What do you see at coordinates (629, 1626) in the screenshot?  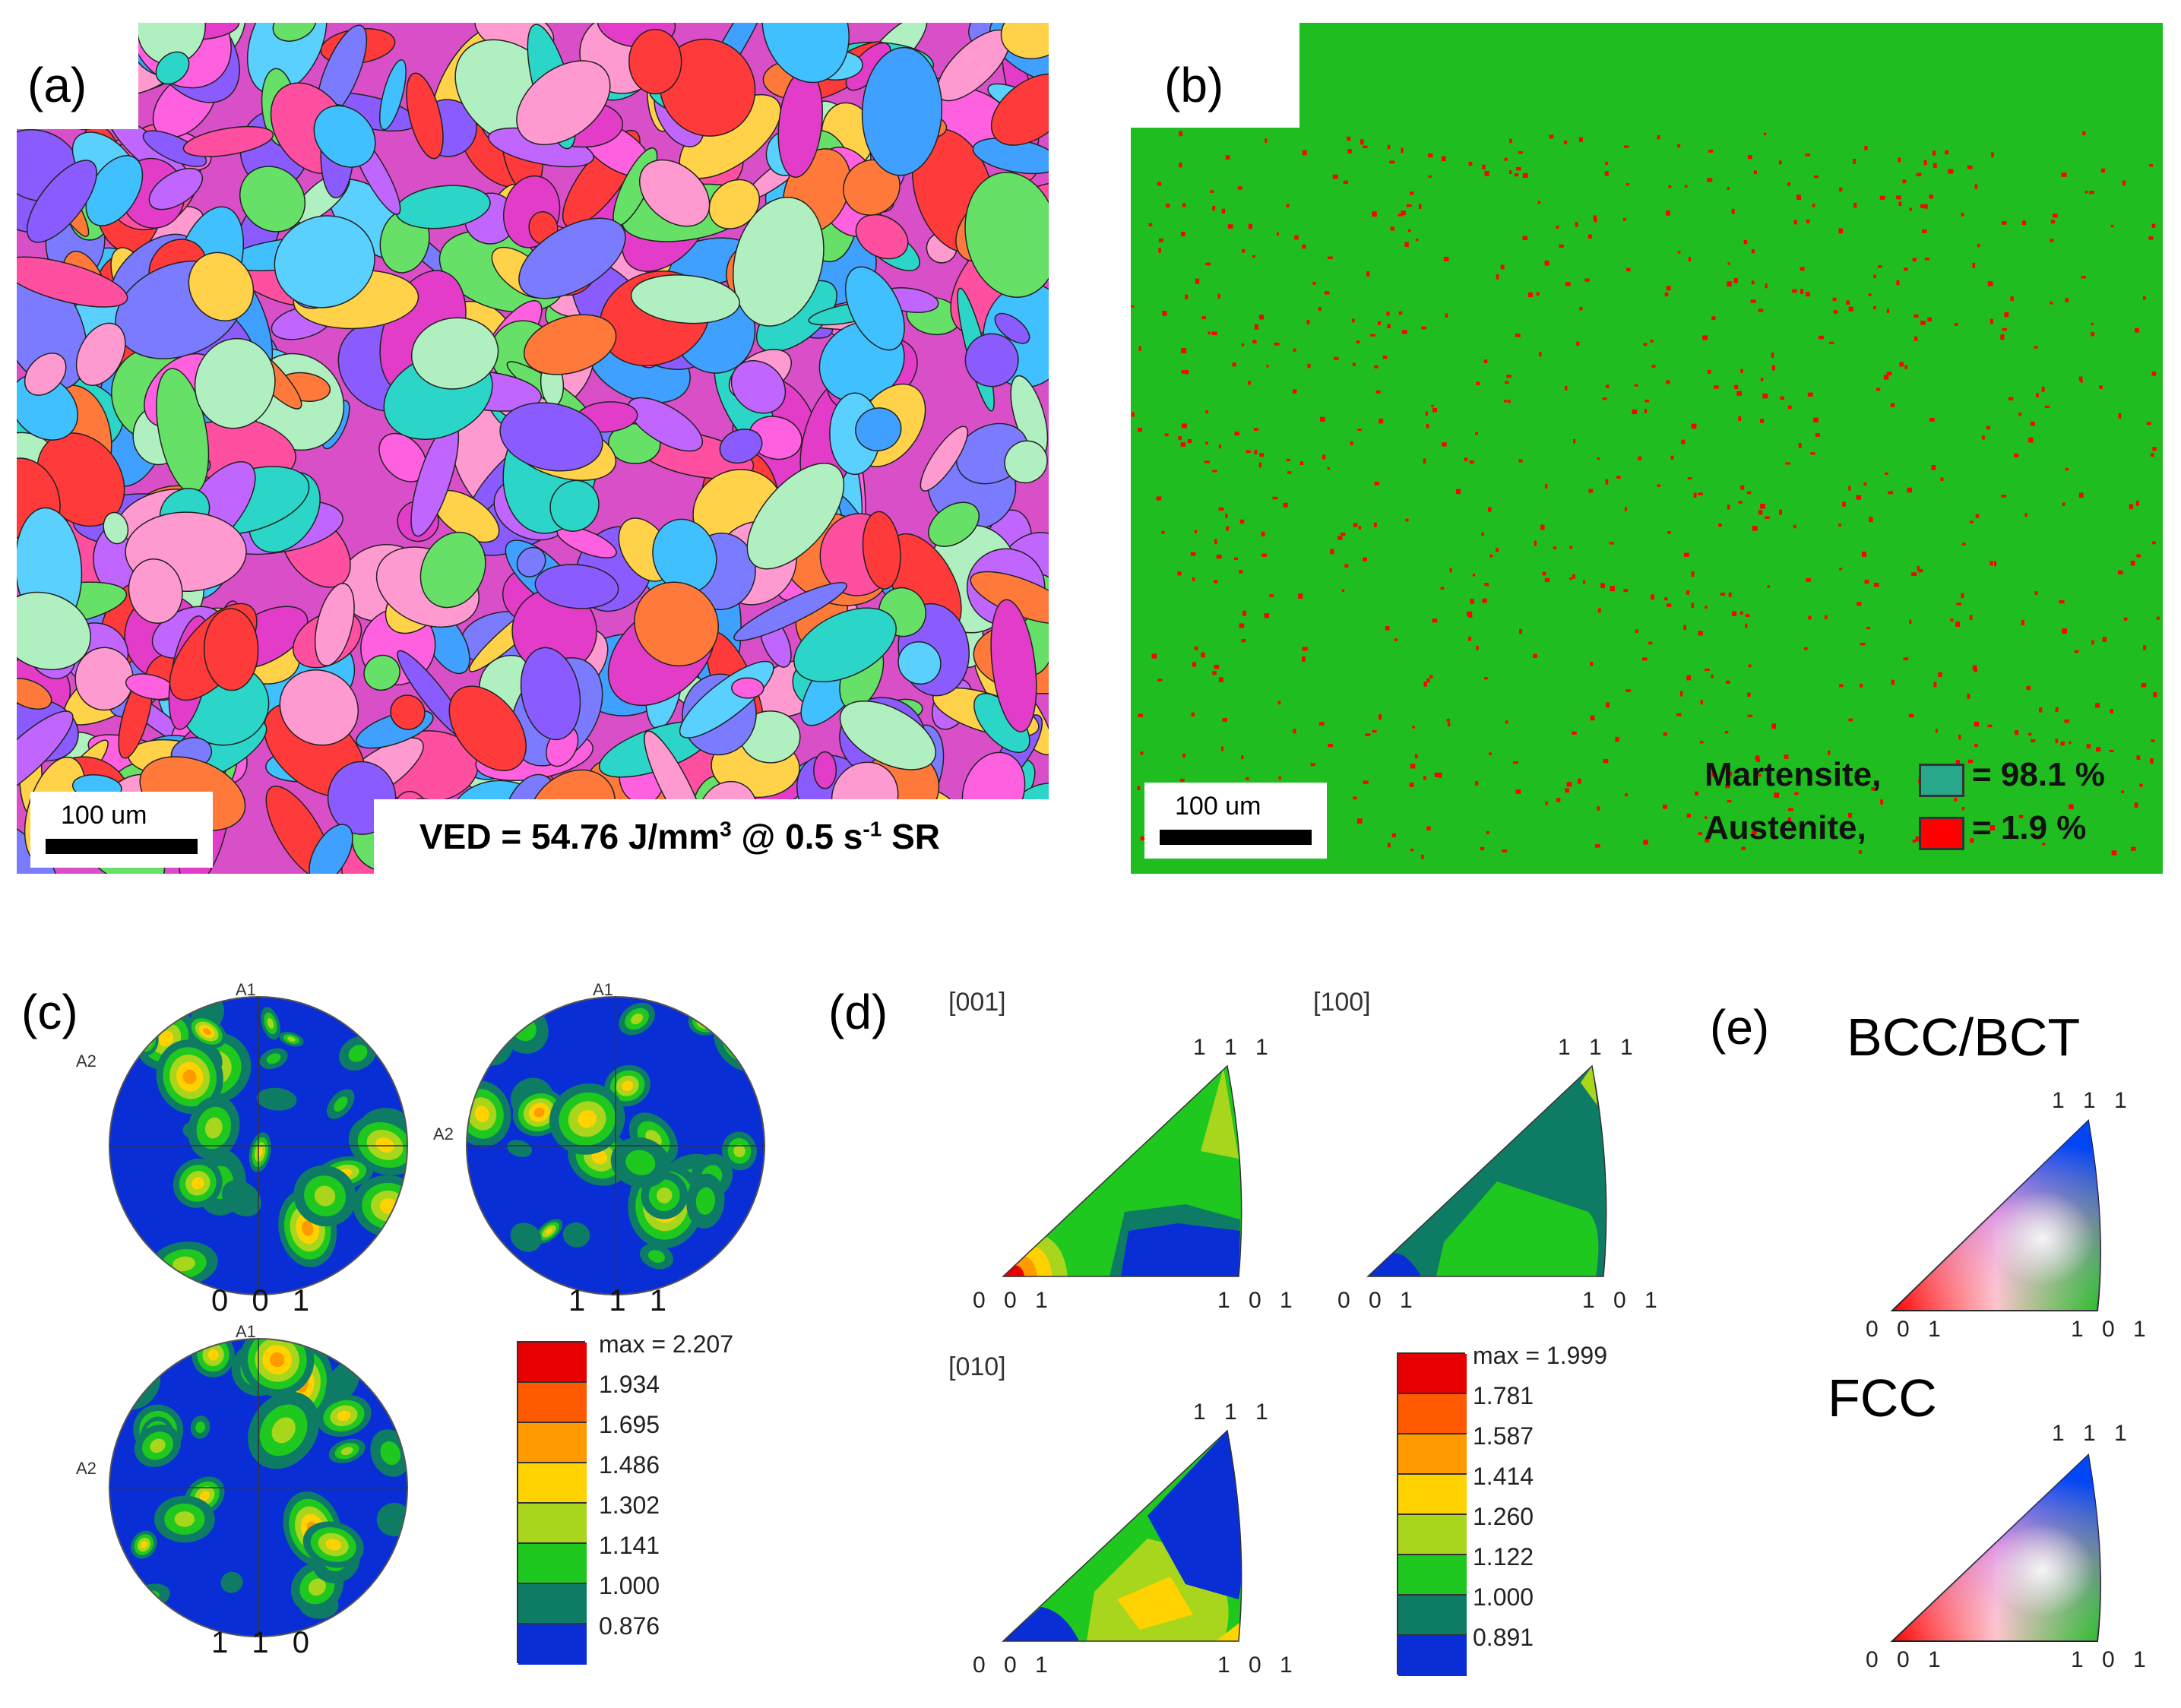 I see `legend-c-v6: 0.876` at bounding box center [629, 1626].